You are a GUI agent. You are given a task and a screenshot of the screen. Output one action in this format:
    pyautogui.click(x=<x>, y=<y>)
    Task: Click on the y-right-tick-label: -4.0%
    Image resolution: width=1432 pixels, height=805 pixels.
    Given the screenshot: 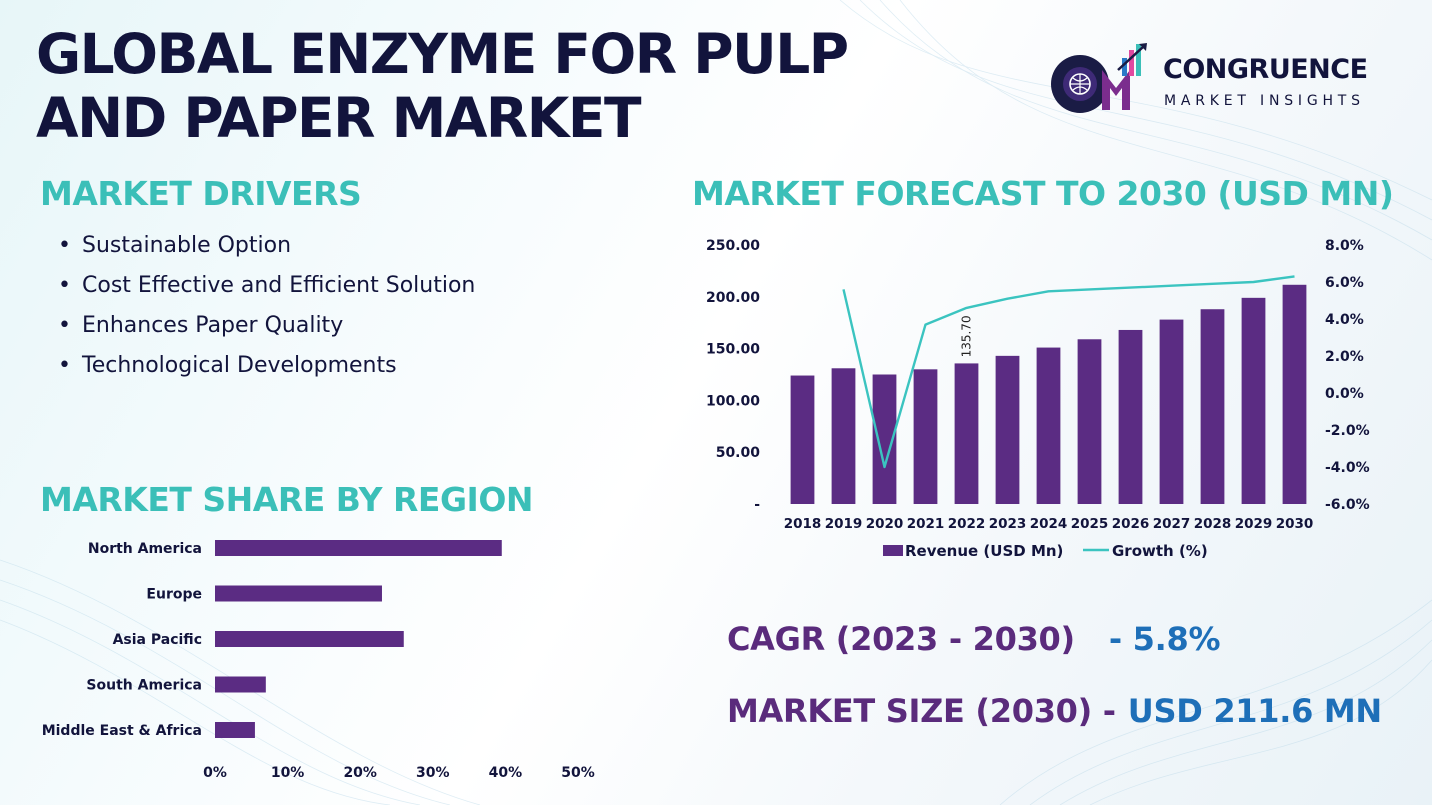 What is the action you would take?
    pyautogui.click(x=1347, y=468)
    